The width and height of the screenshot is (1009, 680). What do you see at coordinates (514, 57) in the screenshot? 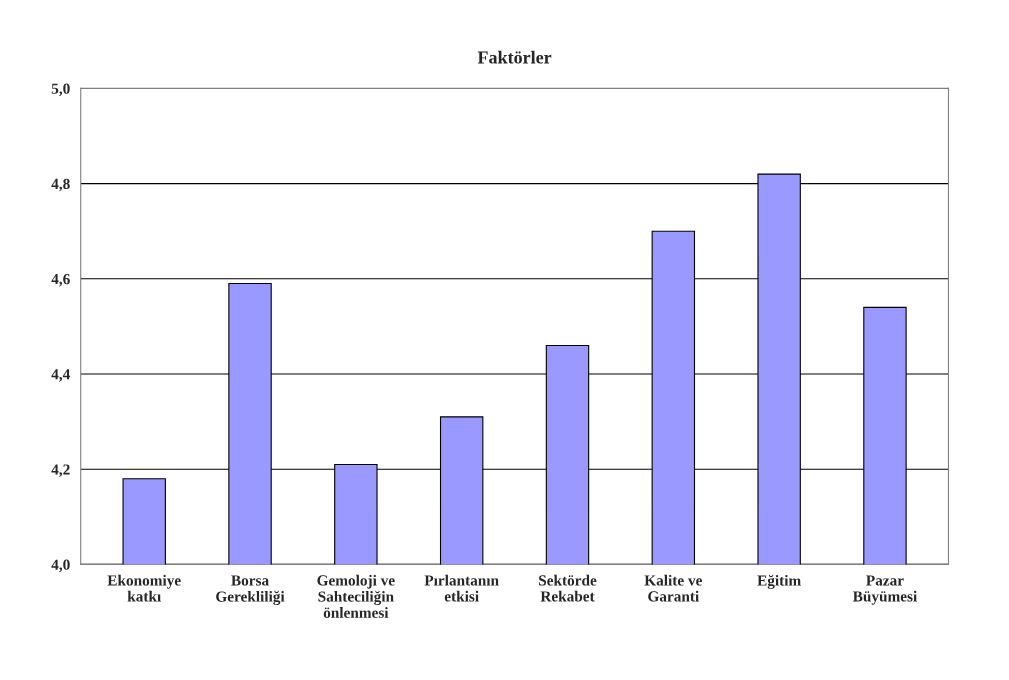
I see `chart-title: Faktörler` at bounding box center [514, 57].